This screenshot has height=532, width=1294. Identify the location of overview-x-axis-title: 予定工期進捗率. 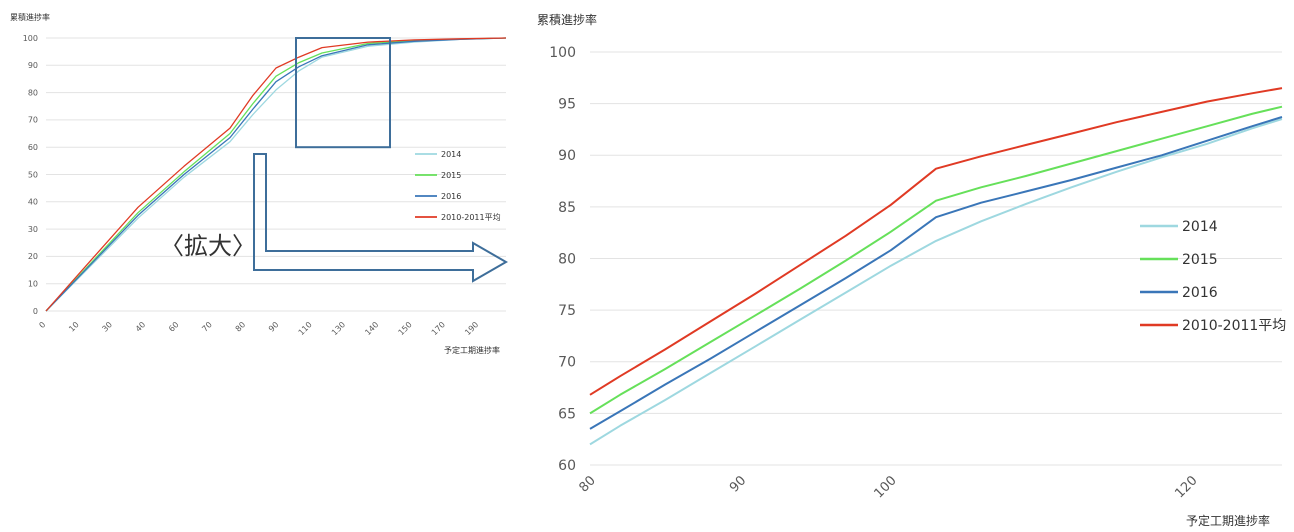
(472, 350).